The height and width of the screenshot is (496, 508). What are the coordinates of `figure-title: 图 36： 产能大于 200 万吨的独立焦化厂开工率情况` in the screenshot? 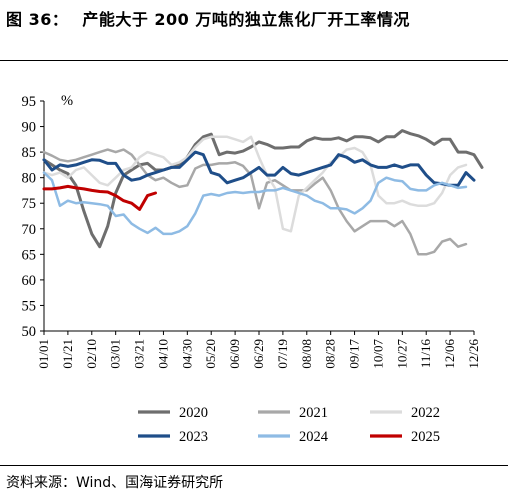 It's located at (208, 18).